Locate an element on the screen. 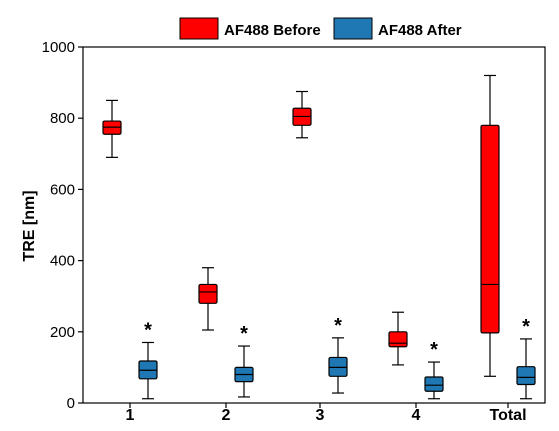 The image size is (559, 431). y-tick-label: 400 is located at coordinates (62, 261).